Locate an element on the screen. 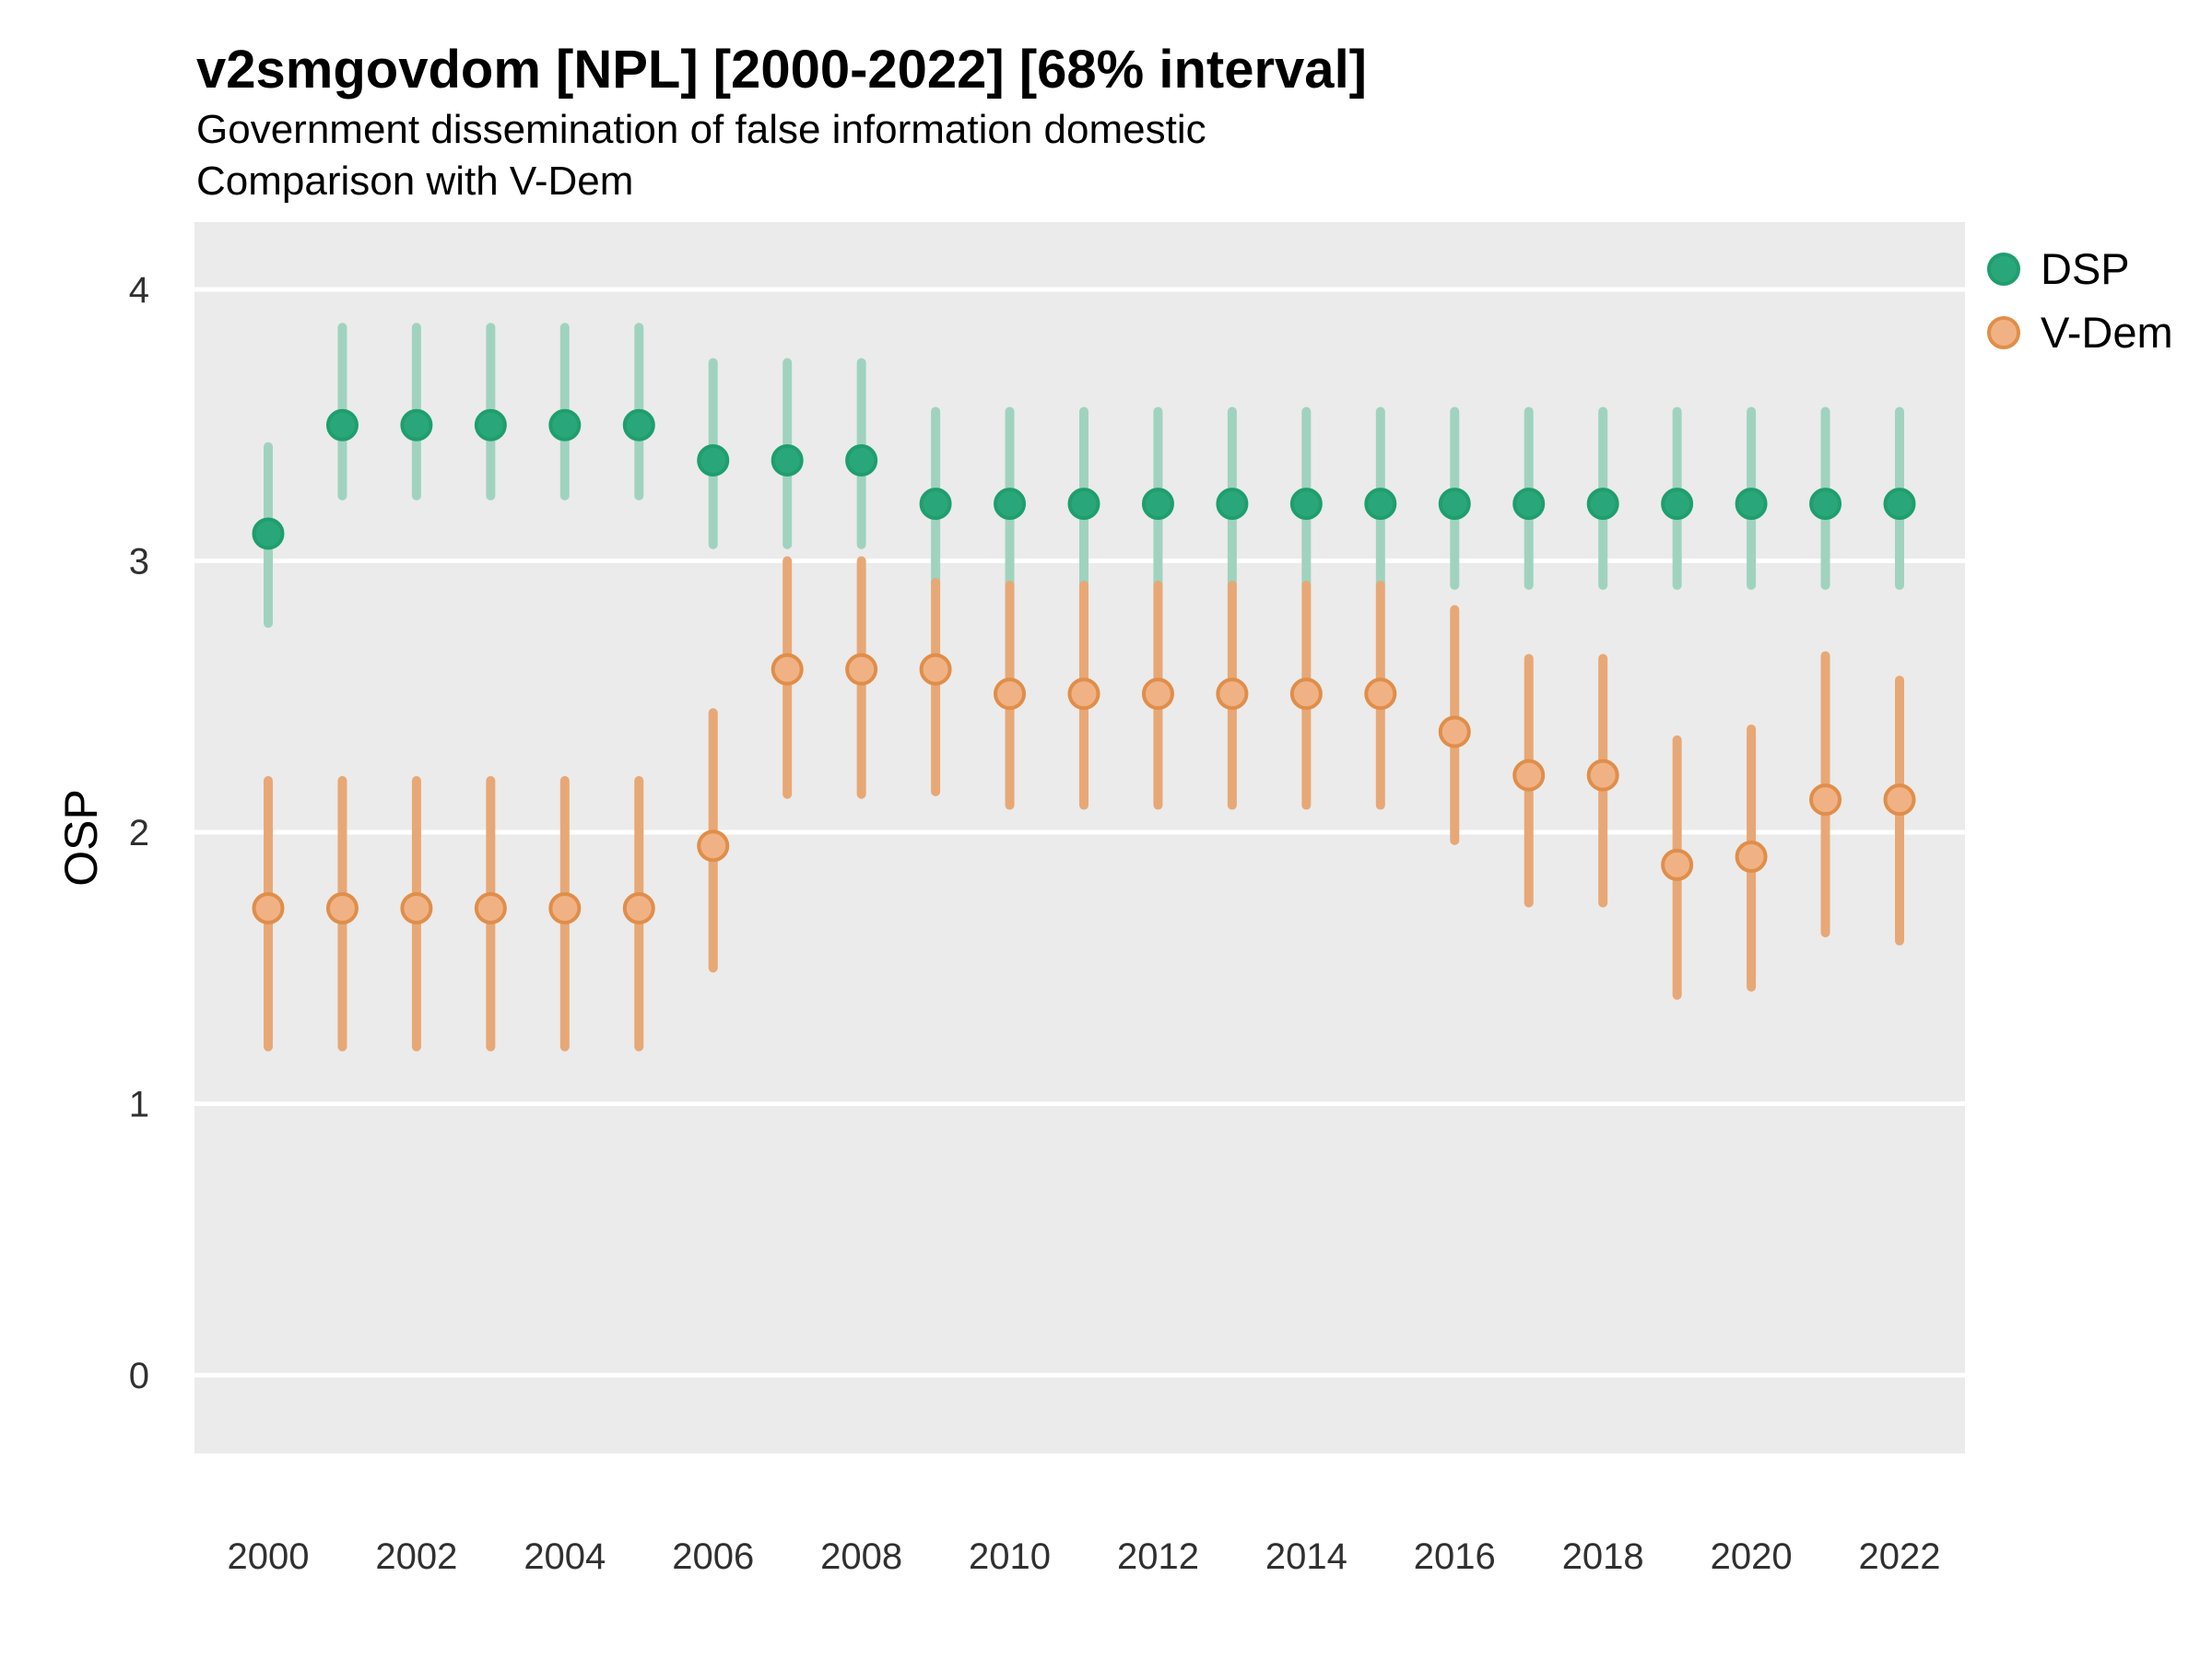 The image size is (2212, 1659). vdem-legend-dot-icon is located at coordinates (2003, 332).